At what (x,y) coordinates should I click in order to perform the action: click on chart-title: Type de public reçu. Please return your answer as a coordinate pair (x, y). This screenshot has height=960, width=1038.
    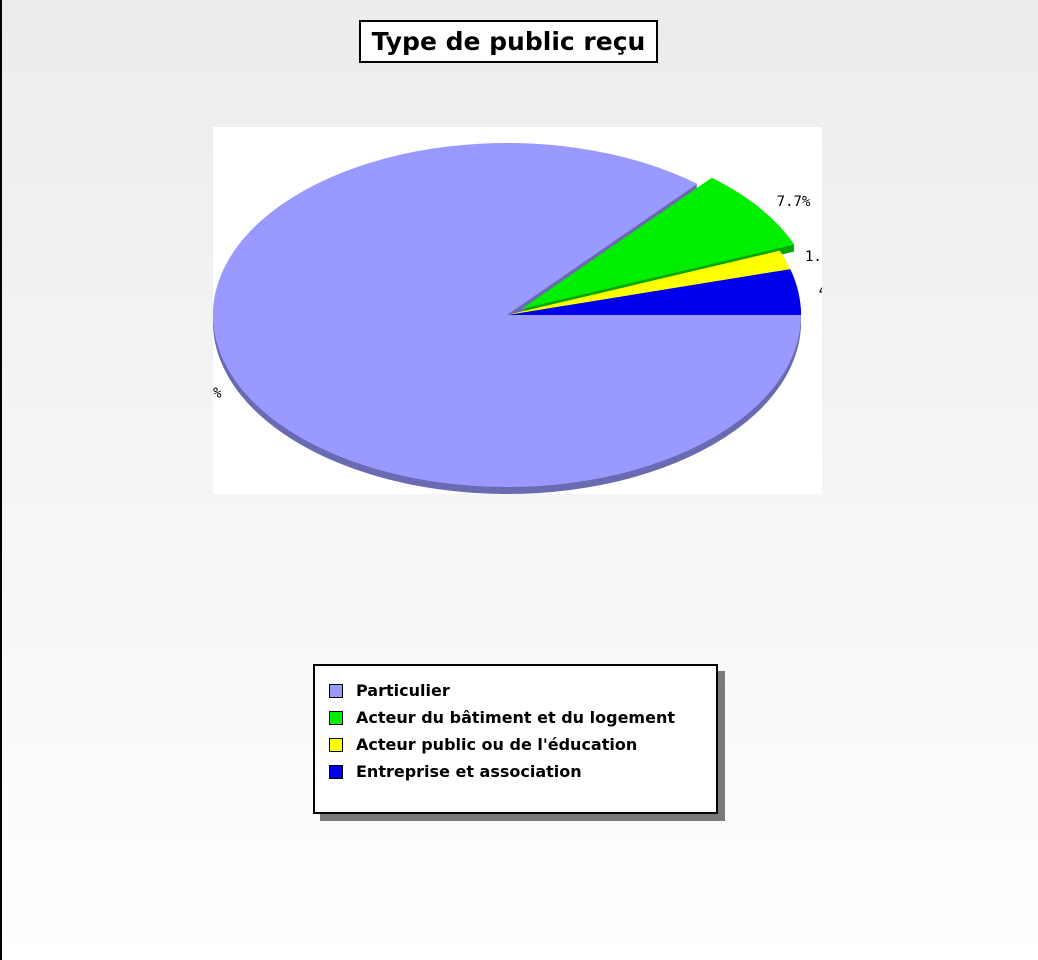
    Looking at the image, I should click on (508, 41).